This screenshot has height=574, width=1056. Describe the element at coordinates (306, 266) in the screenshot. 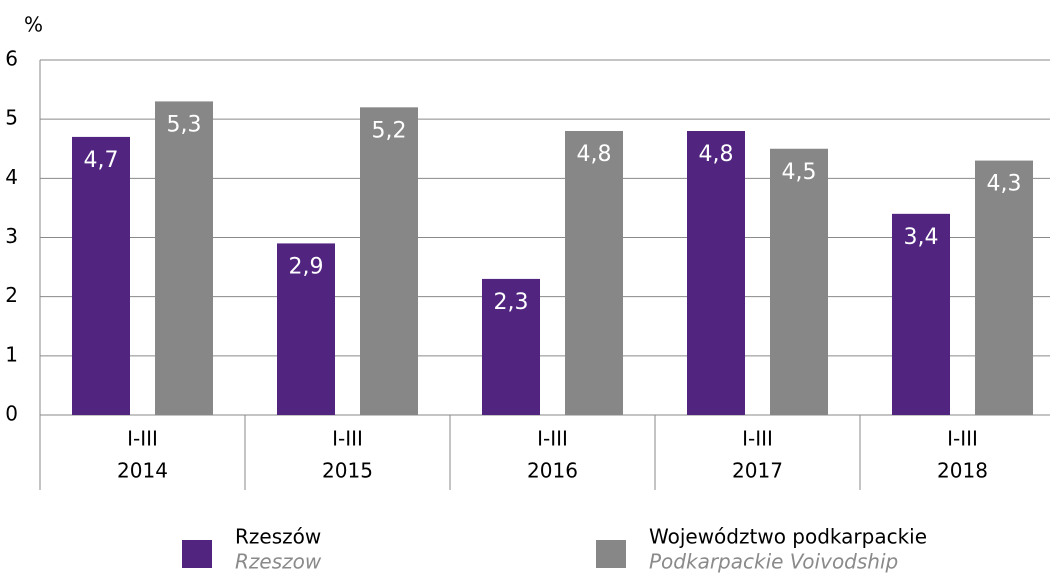

I see `value-label: 2,9` at that location.